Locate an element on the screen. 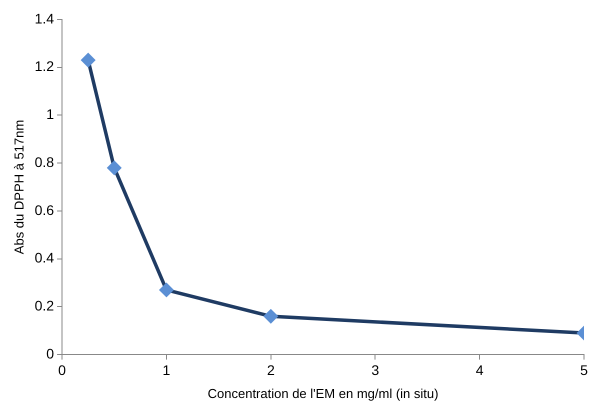 The image size is (607, 416). y-tick-label: 1.4 is located at coordinates (44, 18).